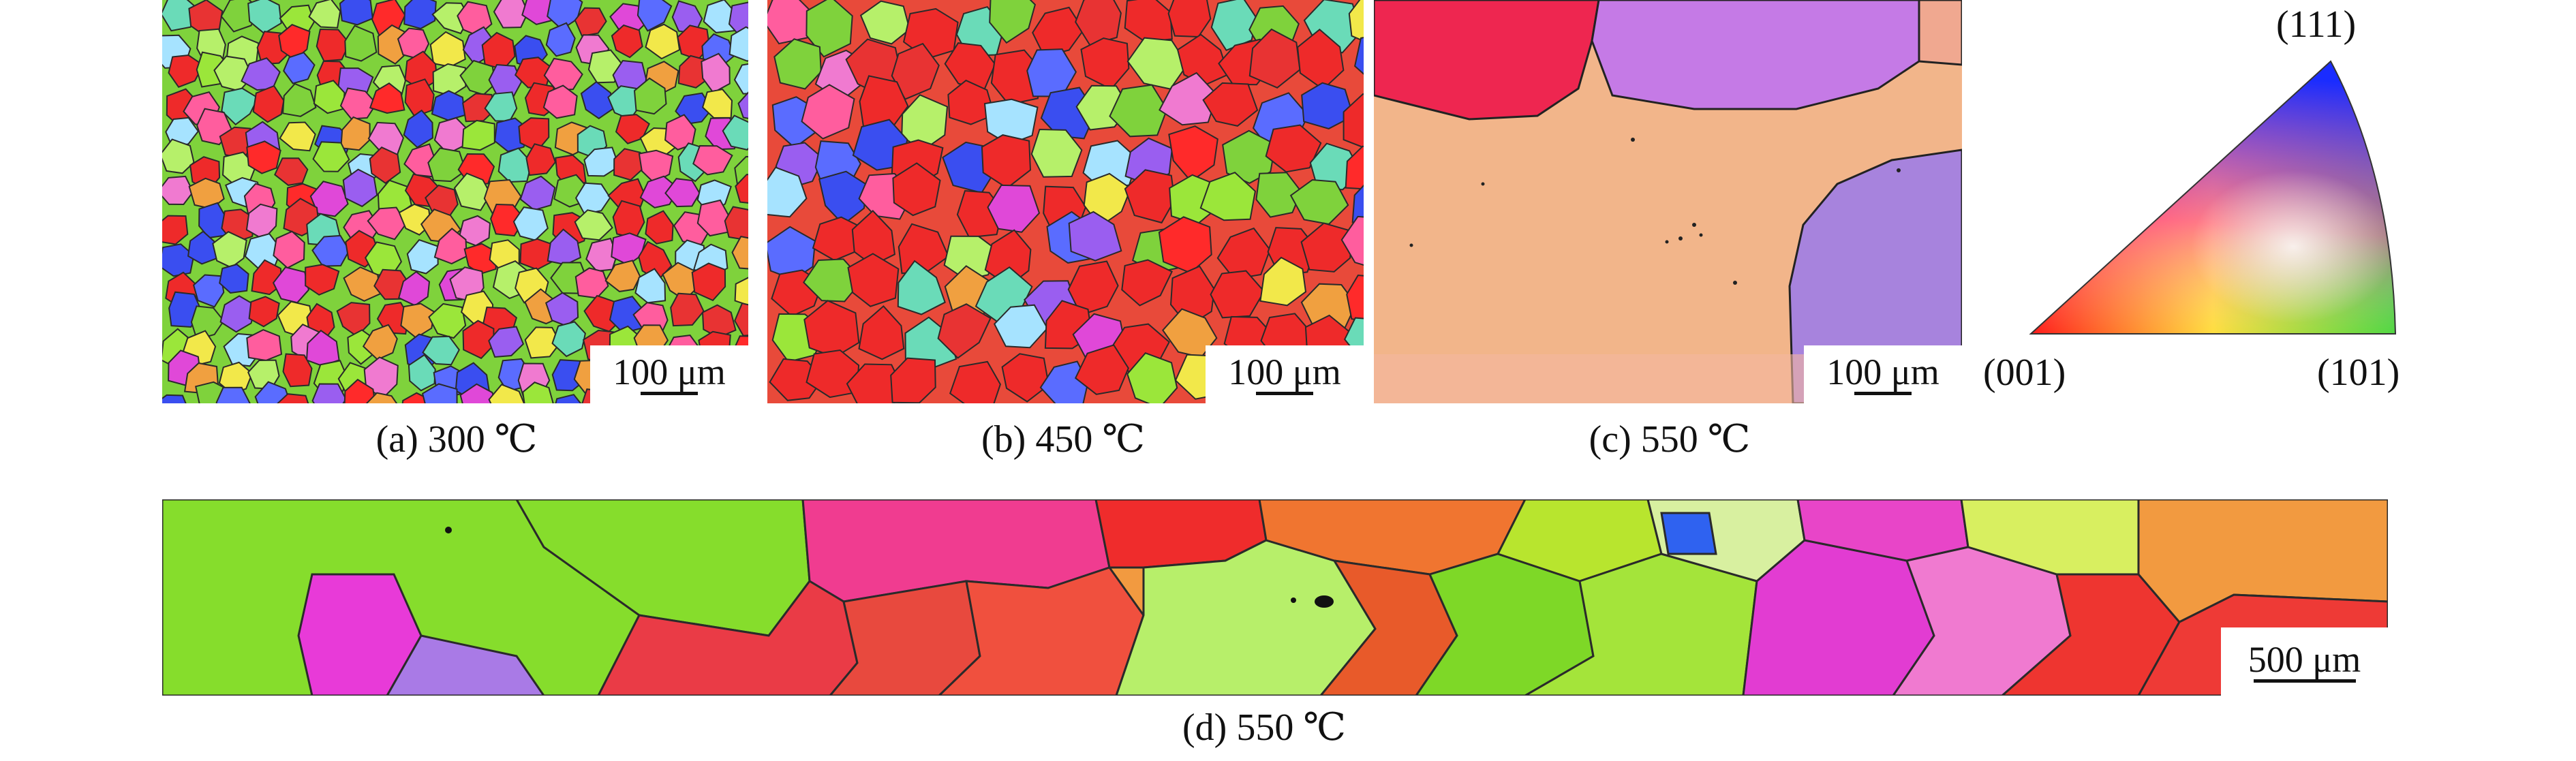 This screenshot has height=761, width=2576. Describe the element at coordinates (1284, 372) in the screenshot. I see `scale-bar-label-b: 100 μm` at that location.